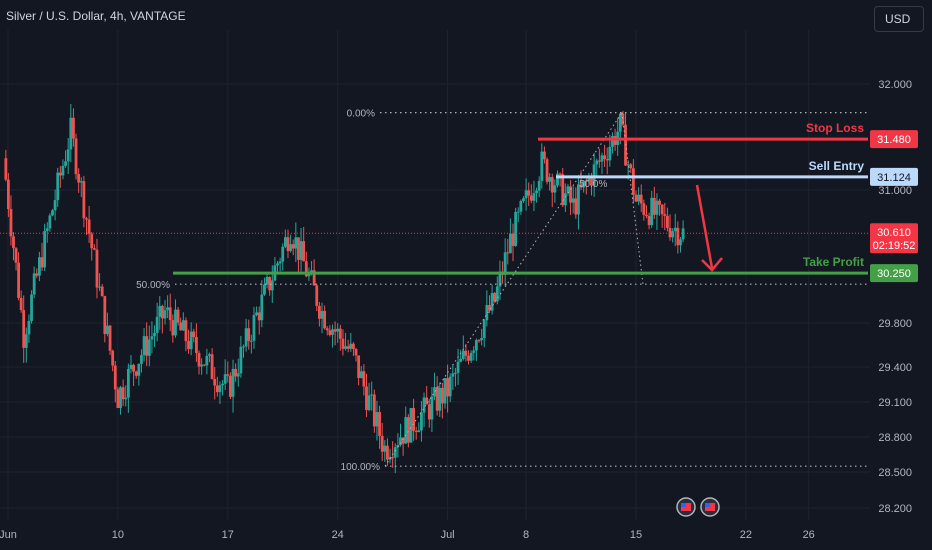 The width and height of the screenshot is (932, 550). I want to click on x-tick-label: 17, so click(228, 535).